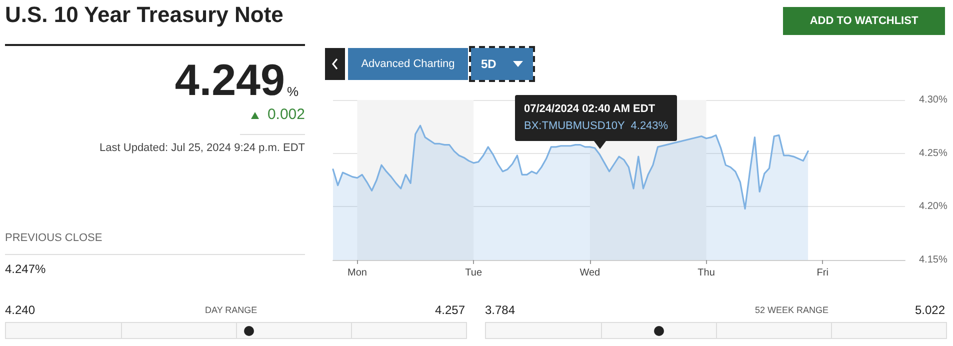 The image size is (953, 346). I want to click on text: Last Updated: Jul 25, 2024 9:24 p.m. EDT, so click(202, 148).